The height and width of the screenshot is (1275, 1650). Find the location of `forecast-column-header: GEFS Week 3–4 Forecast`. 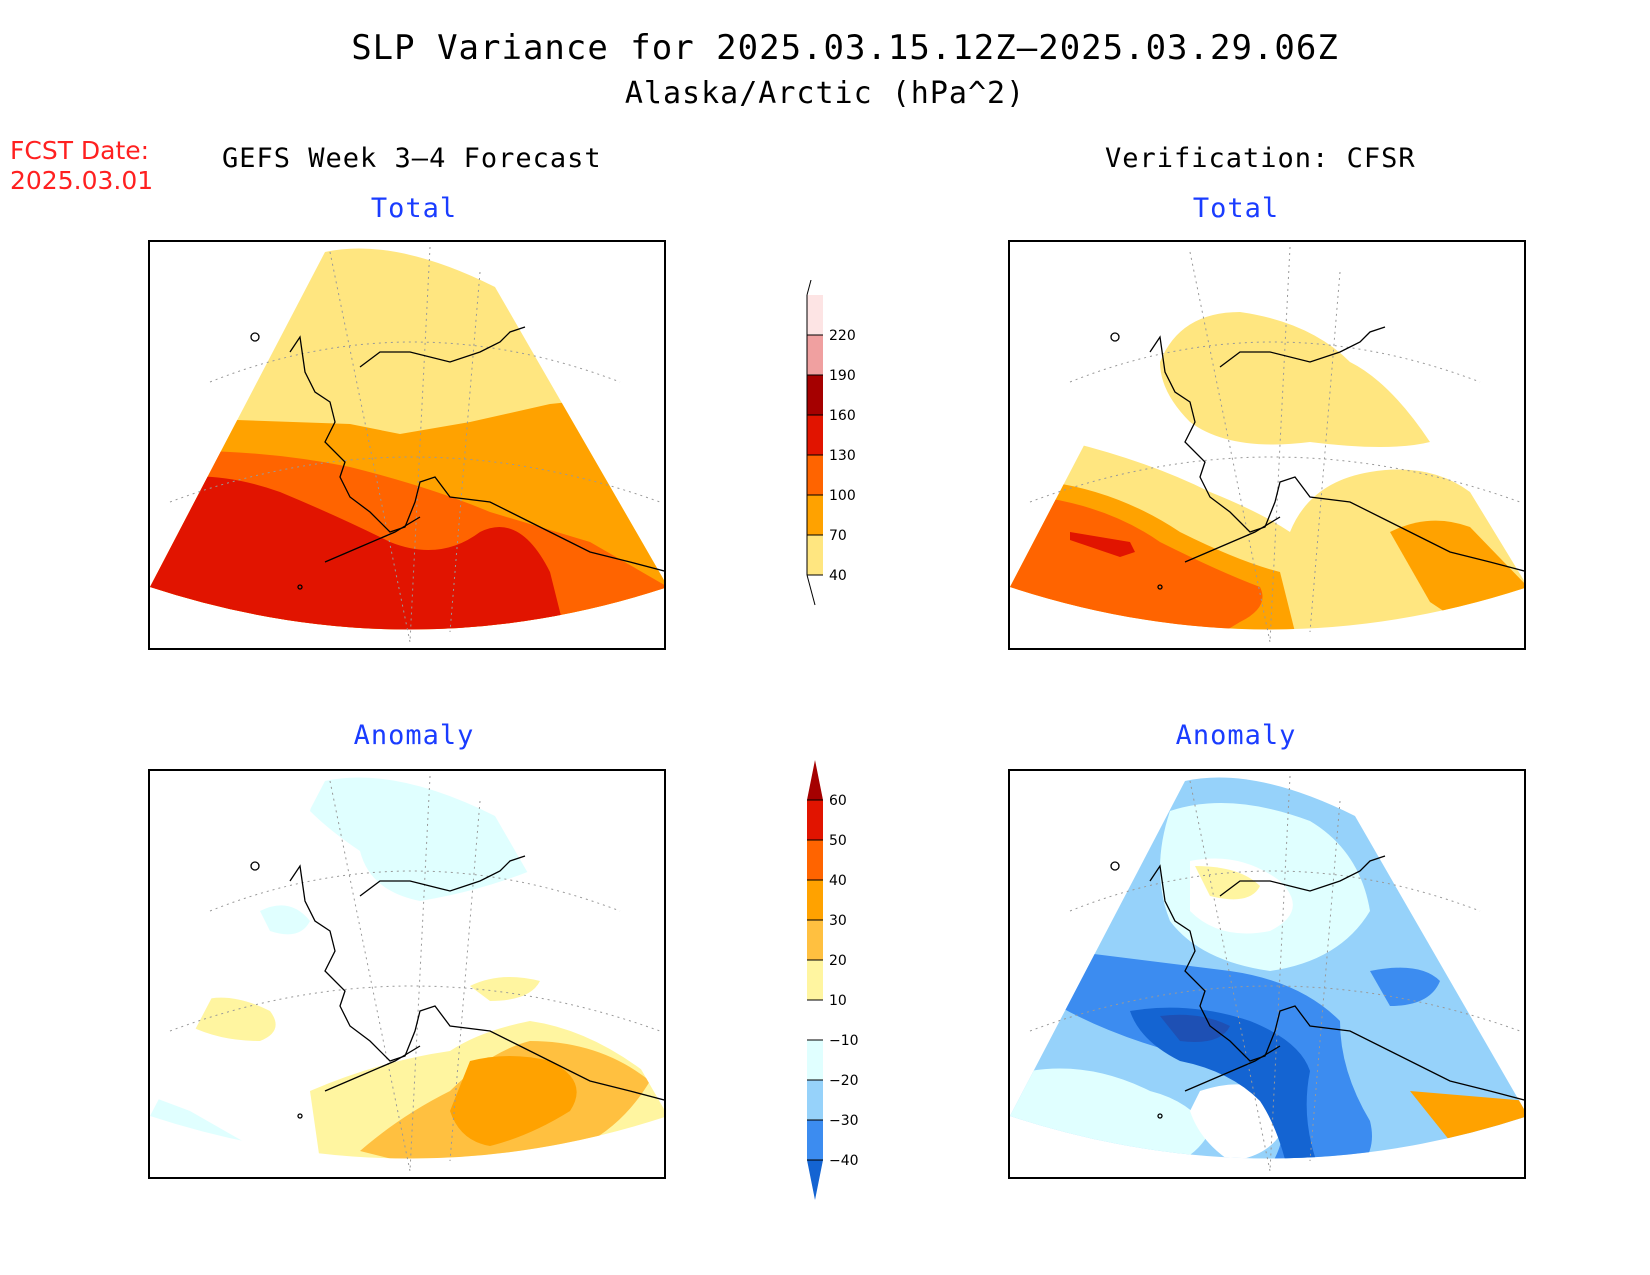

forecast-column-header: GEFS Week 3–4 Forecast is located at coordinates (412, 158).